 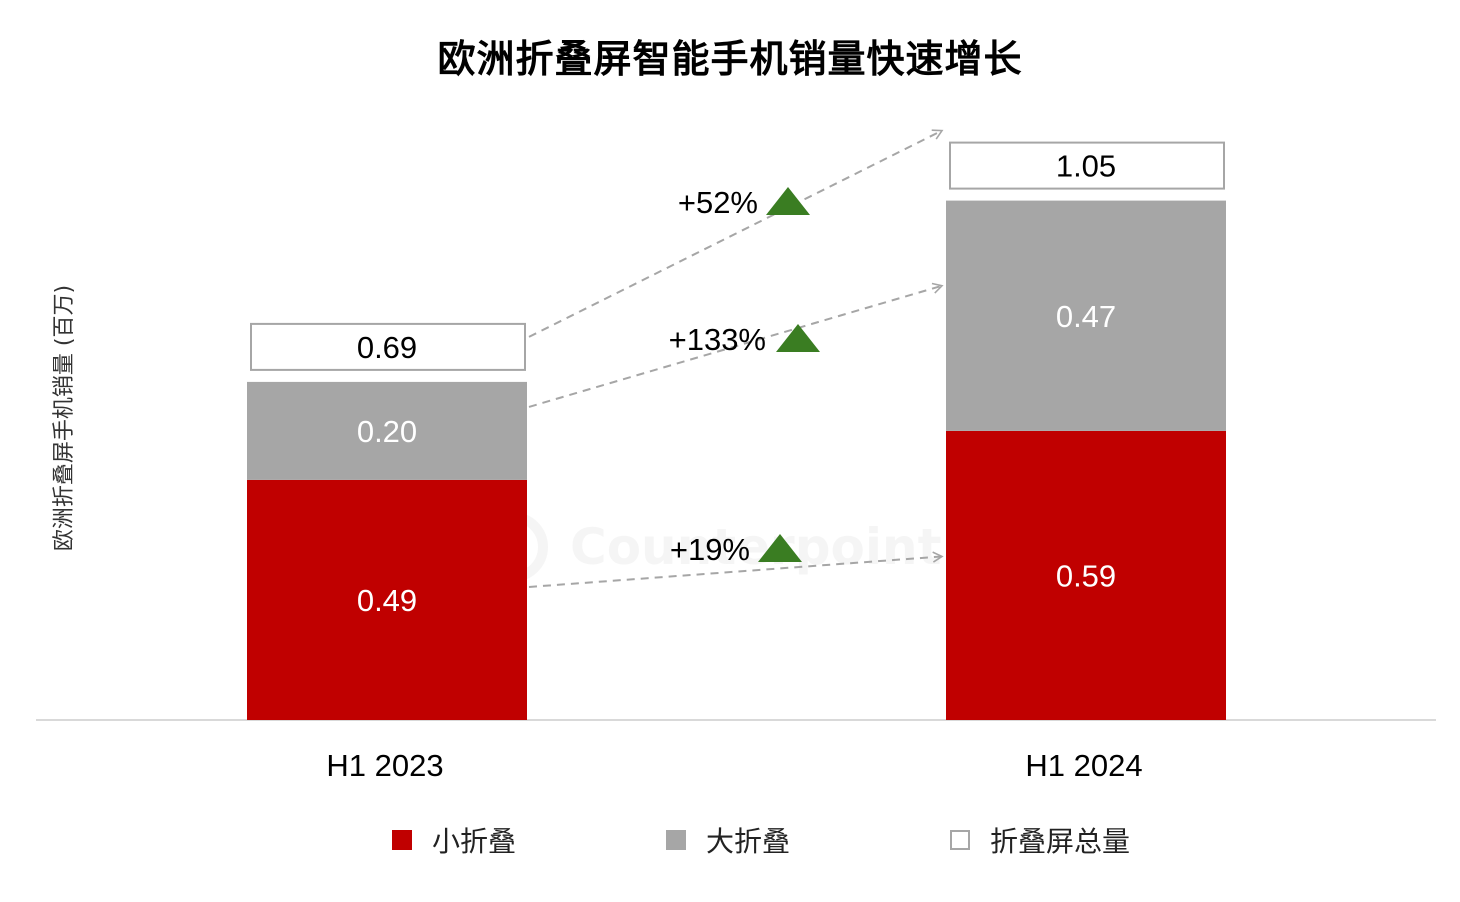 I want to click on legend-item-total: 折叠屏总量, so click(x=1040, y=840).